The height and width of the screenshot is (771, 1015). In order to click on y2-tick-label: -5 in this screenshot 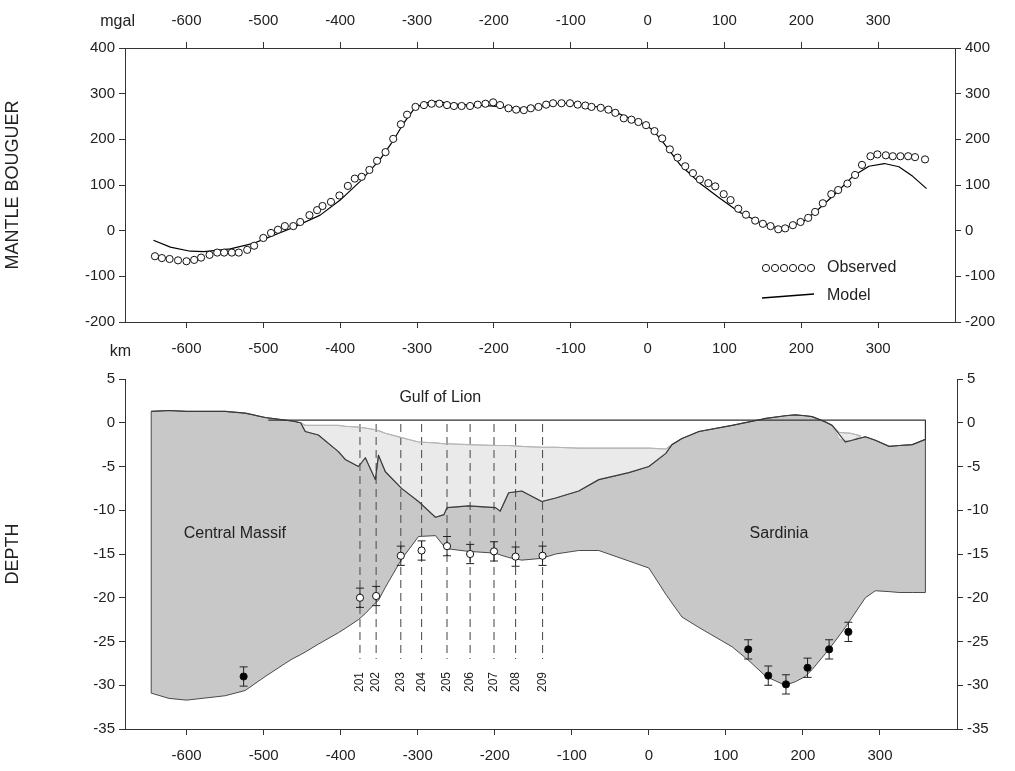, I will do `click(974, 465)`.